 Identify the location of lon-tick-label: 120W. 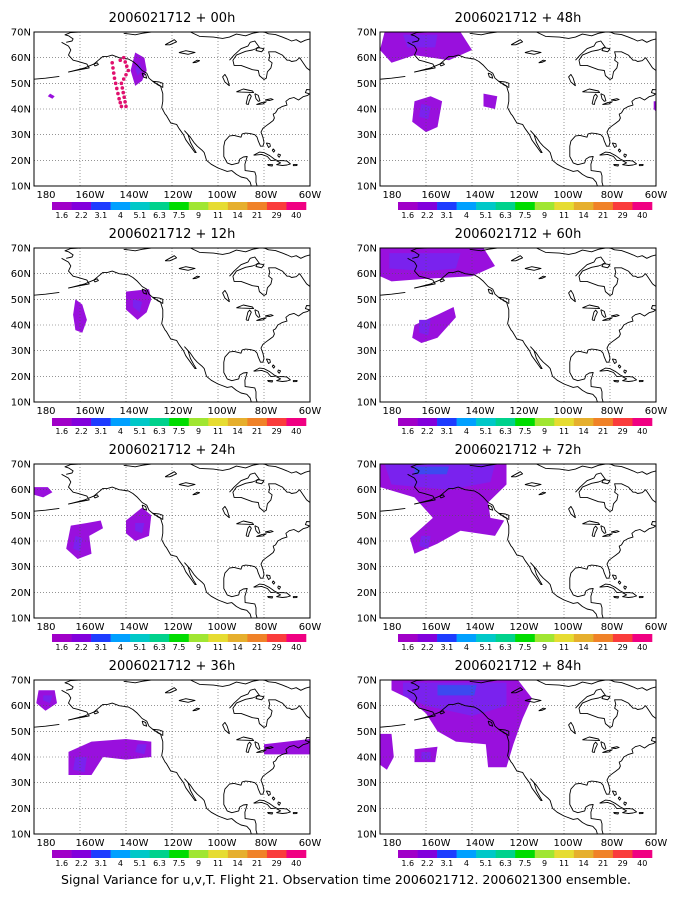
(178, 195).